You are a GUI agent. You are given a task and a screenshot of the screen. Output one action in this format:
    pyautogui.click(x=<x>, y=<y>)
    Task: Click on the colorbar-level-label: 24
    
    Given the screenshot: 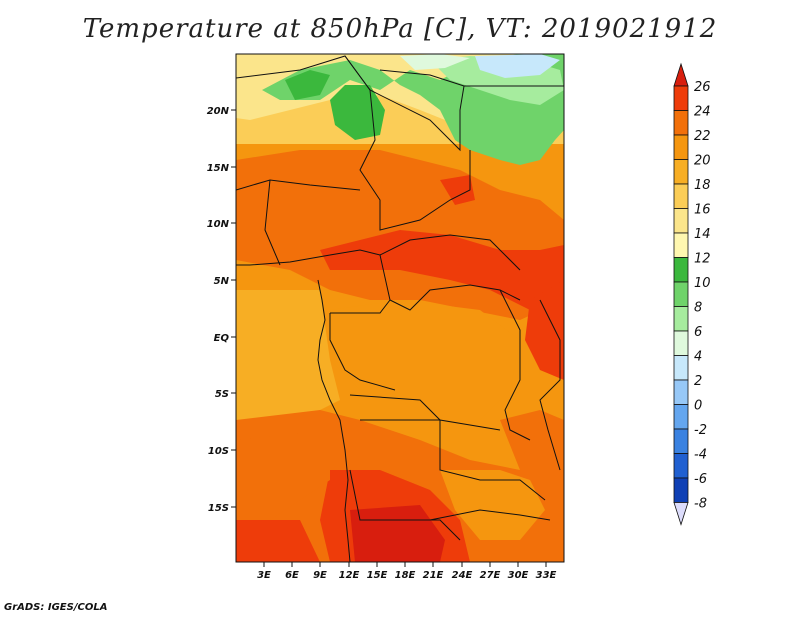 What is the action you would take?
    pyautogui.click(x=702, y=112)
    